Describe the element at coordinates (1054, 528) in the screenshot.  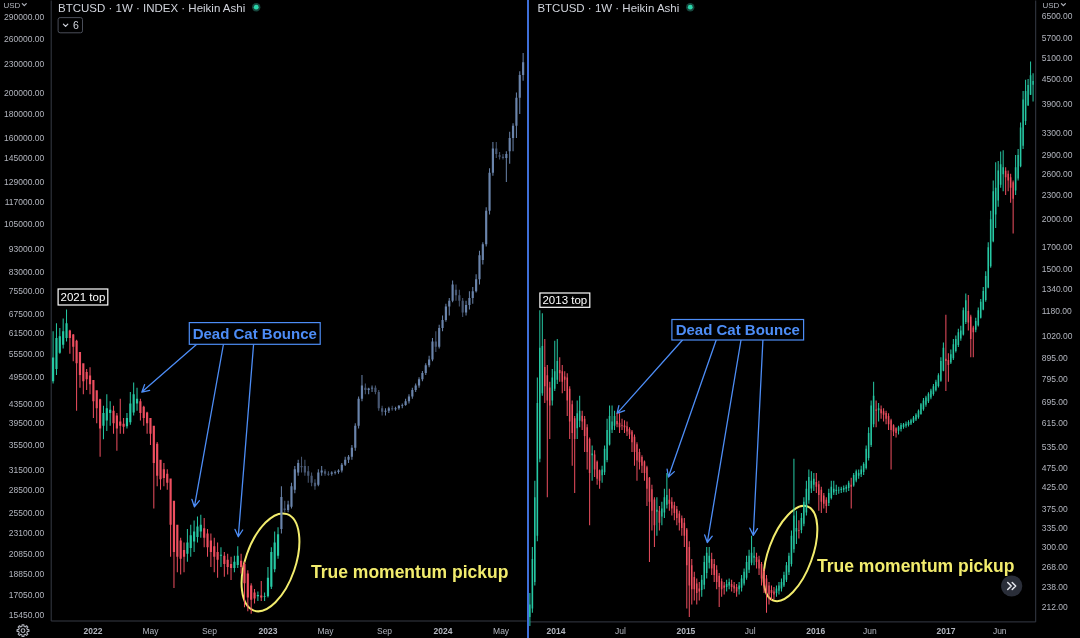
I see `y-tick-label: 335.00` at that location.